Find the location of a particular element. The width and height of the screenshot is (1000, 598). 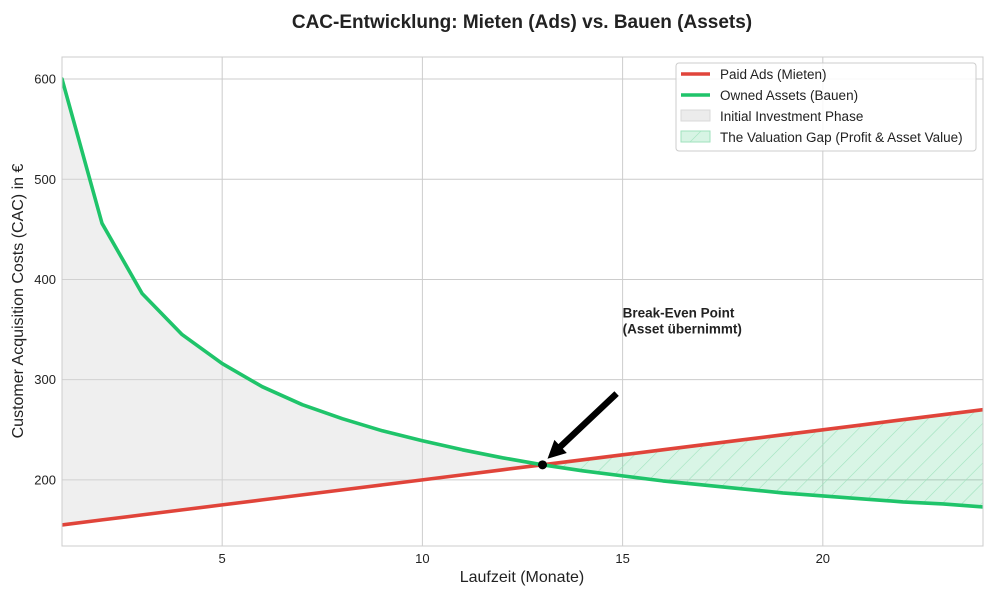

annotation-arrow is located at coordinates (583, 425).